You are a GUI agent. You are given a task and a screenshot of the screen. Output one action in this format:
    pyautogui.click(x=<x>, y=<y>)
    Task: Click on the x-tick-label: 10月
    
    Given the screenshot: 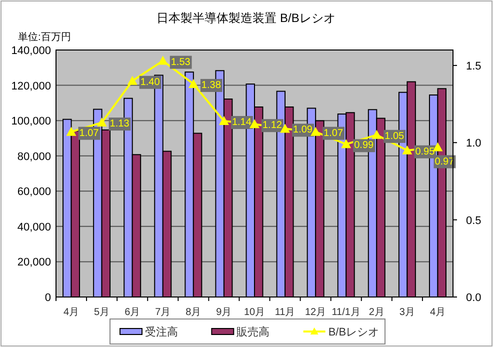 What is the action you would take?
    pyautogui.click(x=255, y=312)
    